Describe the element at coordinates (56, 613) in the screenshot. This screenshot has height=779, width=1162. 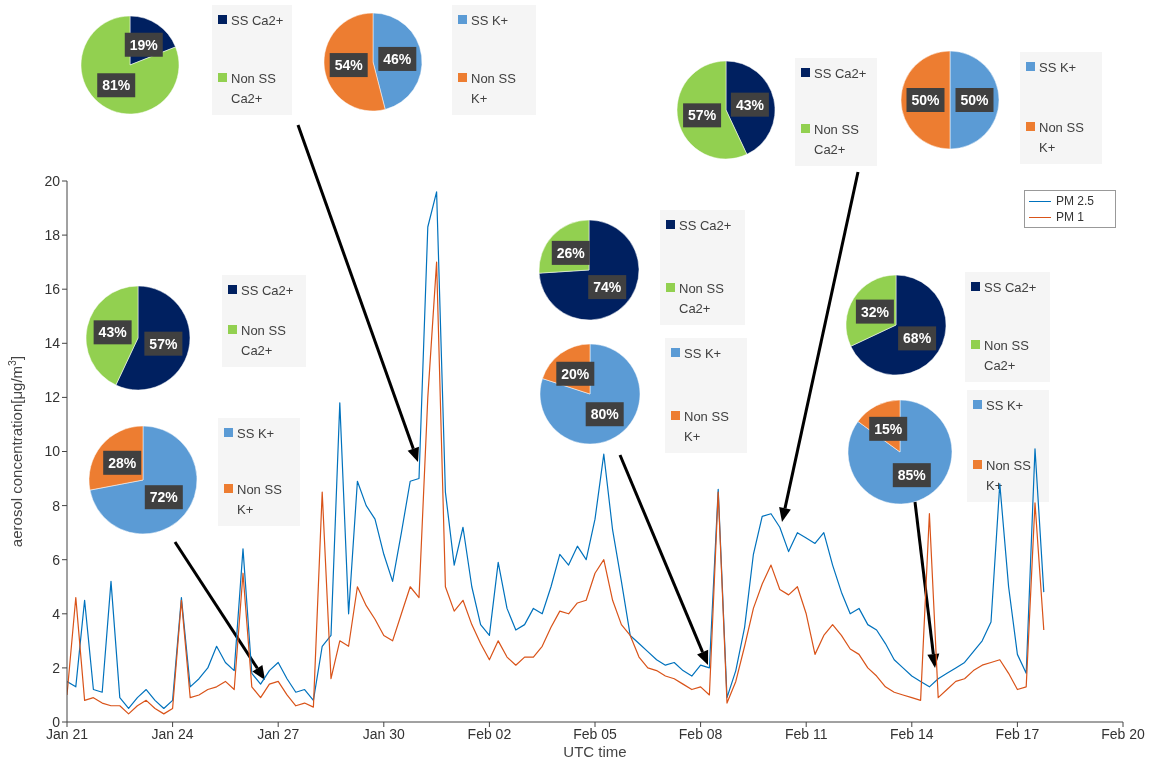
I see `y-tick-label: 4` at that location.